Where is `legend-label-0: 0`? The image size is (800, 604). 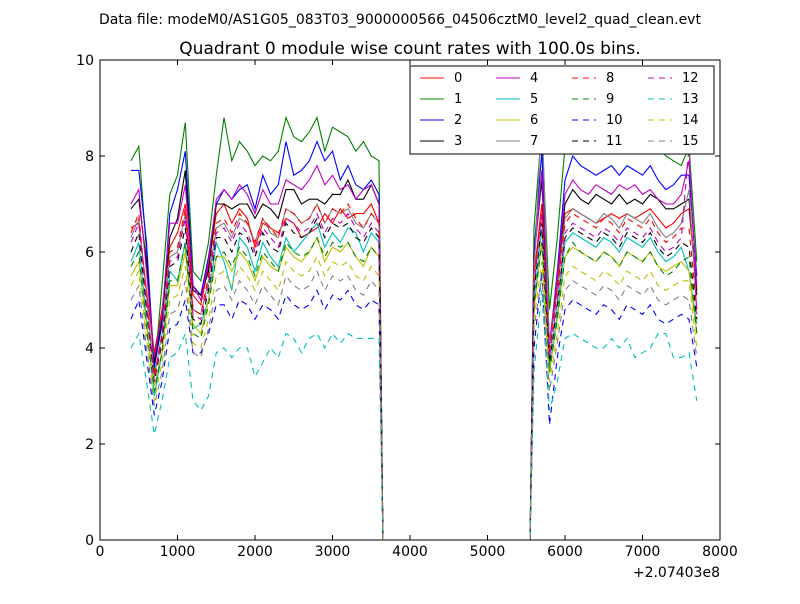 legend-label-0: 0 is located at coordinates (458, 78).